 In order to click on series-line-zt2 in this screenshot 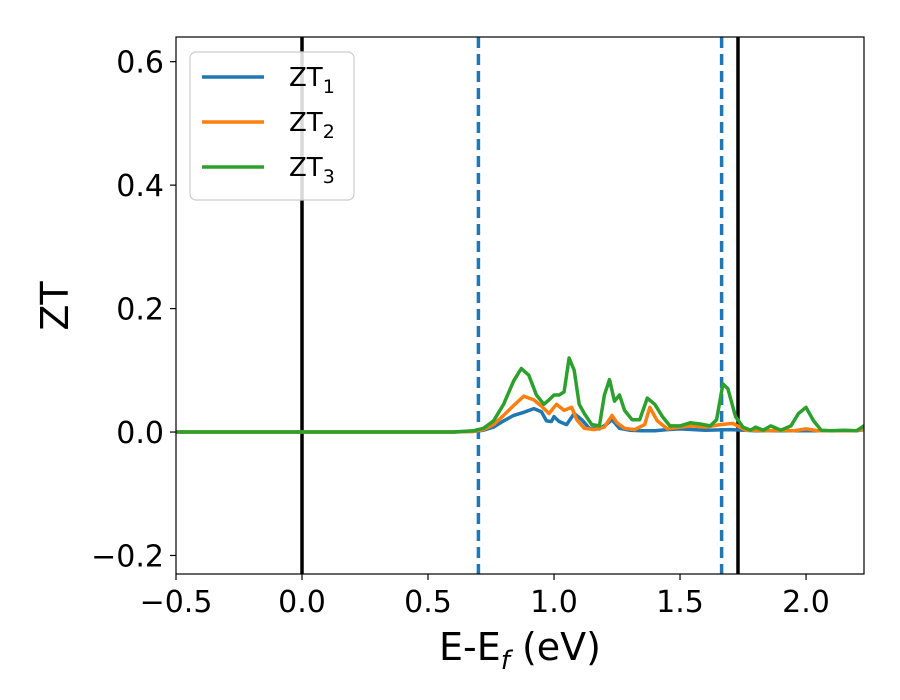, I will do `click(520, 414)`.